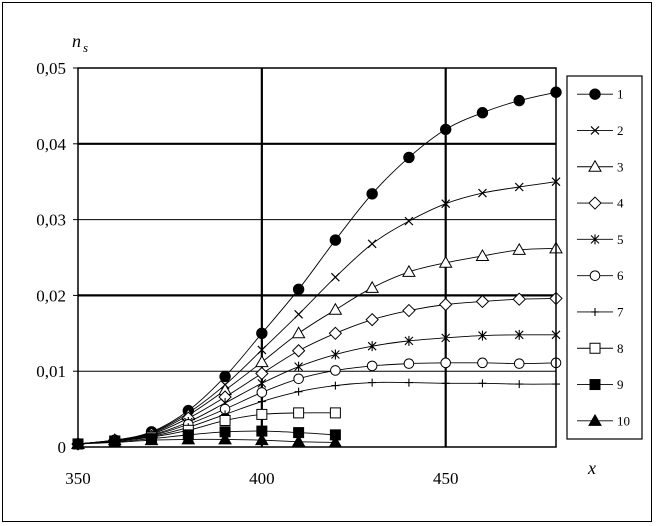 The width and height of the screenshot is (656, 526). Describe the element at coordinates (76, 41) in the screenshot. I see `y-axis-label: n` at that location.